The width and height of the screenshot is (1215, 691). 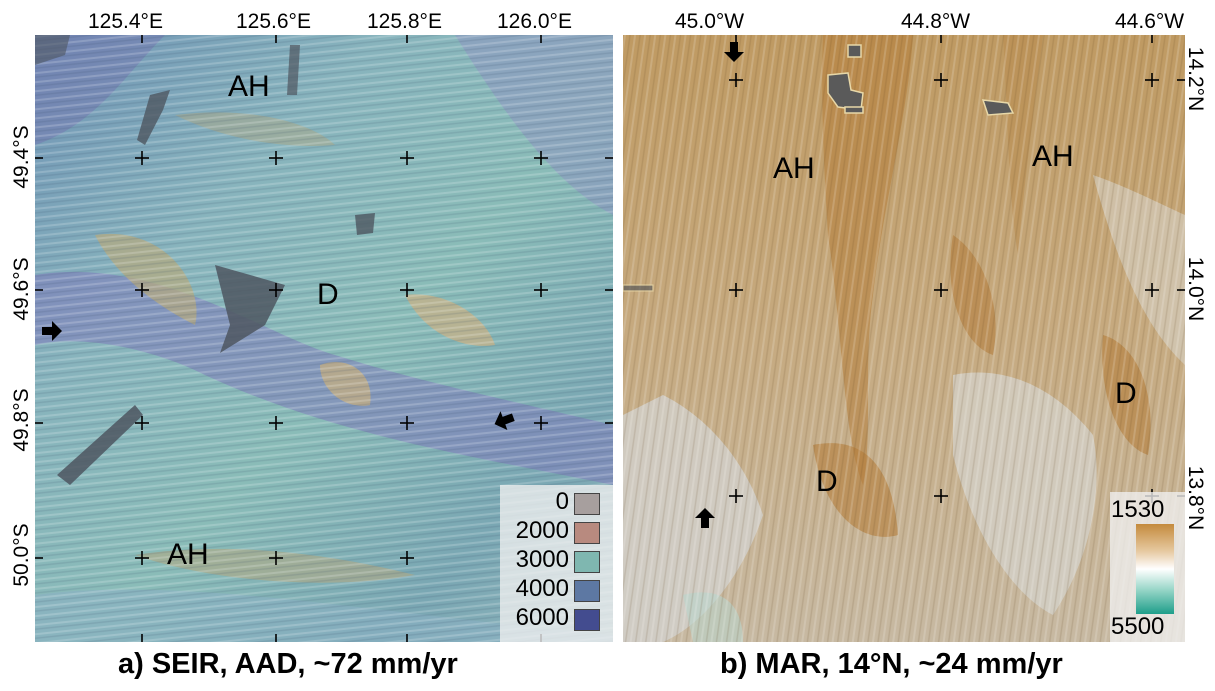 I want to click on legend-color-ramp, so click(x=1155, y=569).